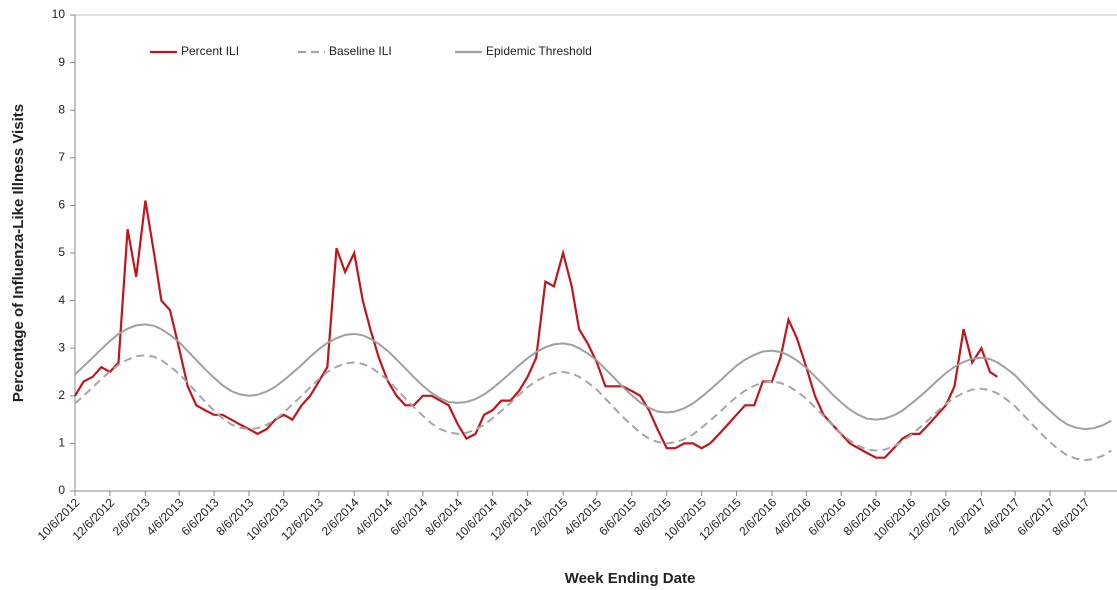  I want to click on x-tick-label: 6/6/2017, so click(1035, 516).